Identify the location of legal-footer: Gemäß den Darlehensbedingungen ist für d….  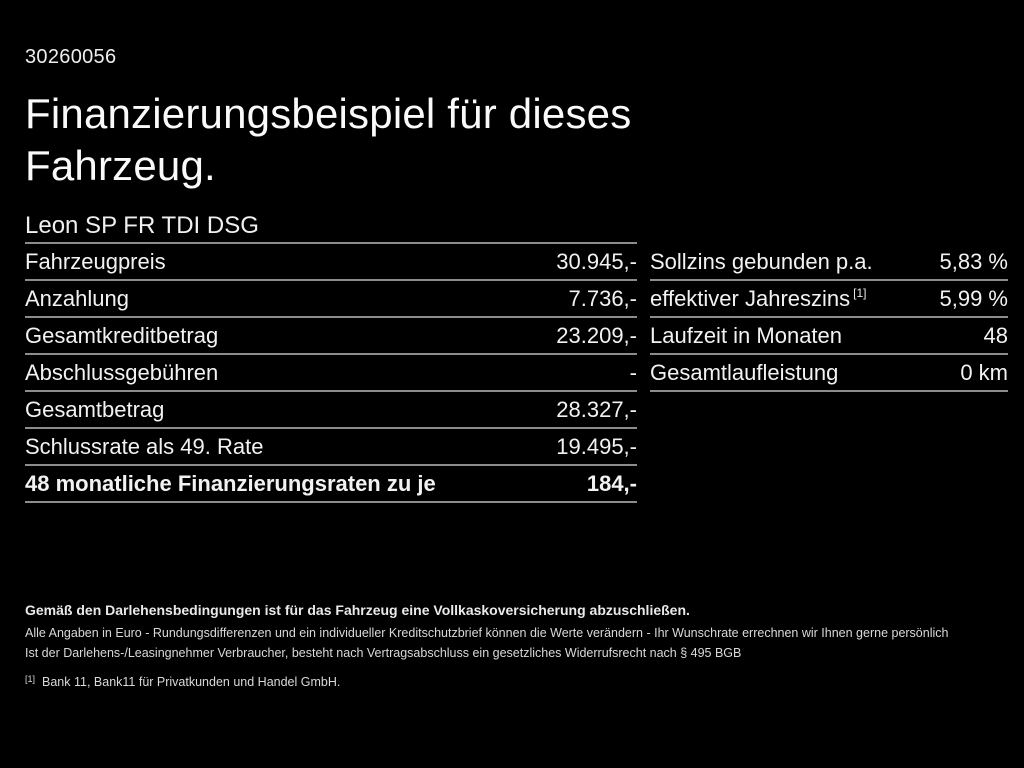
(516, 646).